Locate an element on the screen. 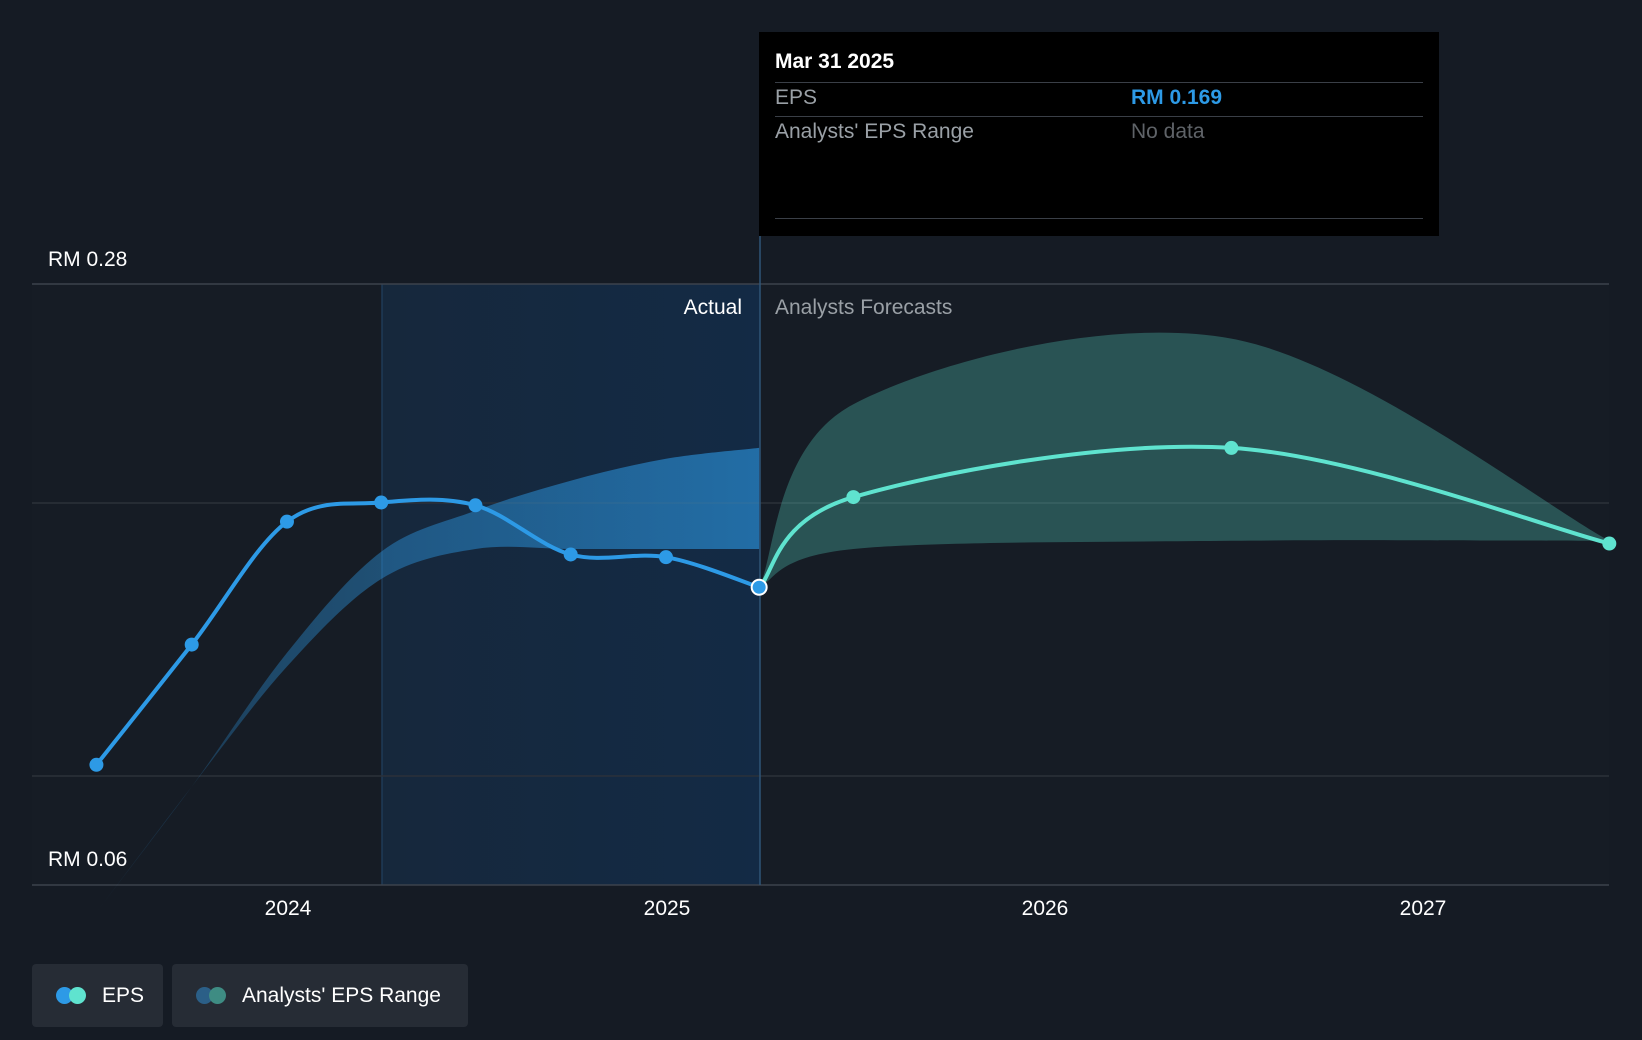  tooltip-range-label: Analysts' EPS Range is located at coordinates (874, 131).